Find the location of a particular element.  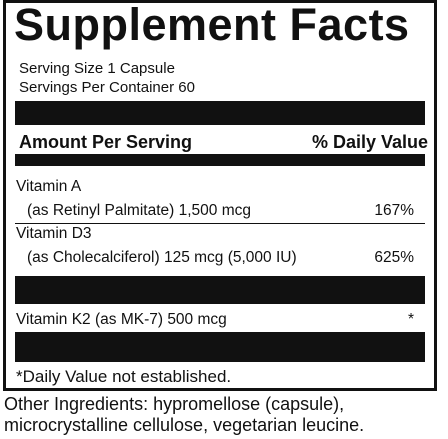

serving-size: Serving Size 1 Capsule is located at coordinates (97, 68).